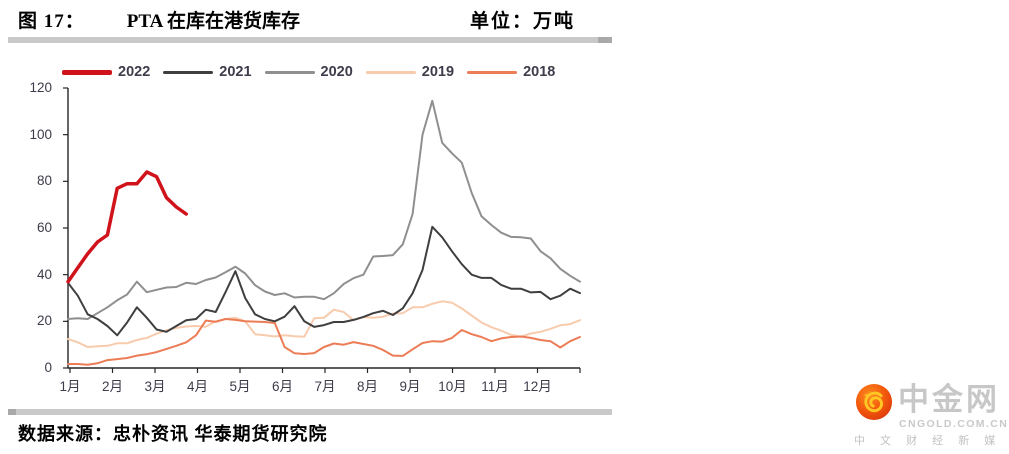 The image size is (1009, 454). I want to click on unit-label: 单位：万吨, so click(523, 21).